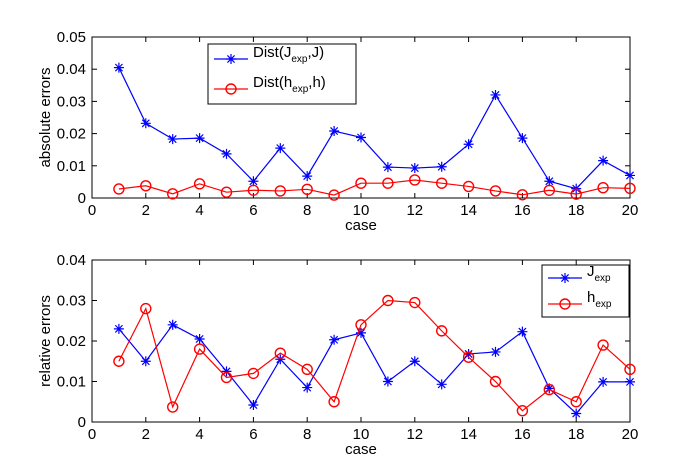  What do you see at coordinates (317, 82) in the screenshot?
I see `legend-text-post: ,h)` at bounding box center [317, 82].